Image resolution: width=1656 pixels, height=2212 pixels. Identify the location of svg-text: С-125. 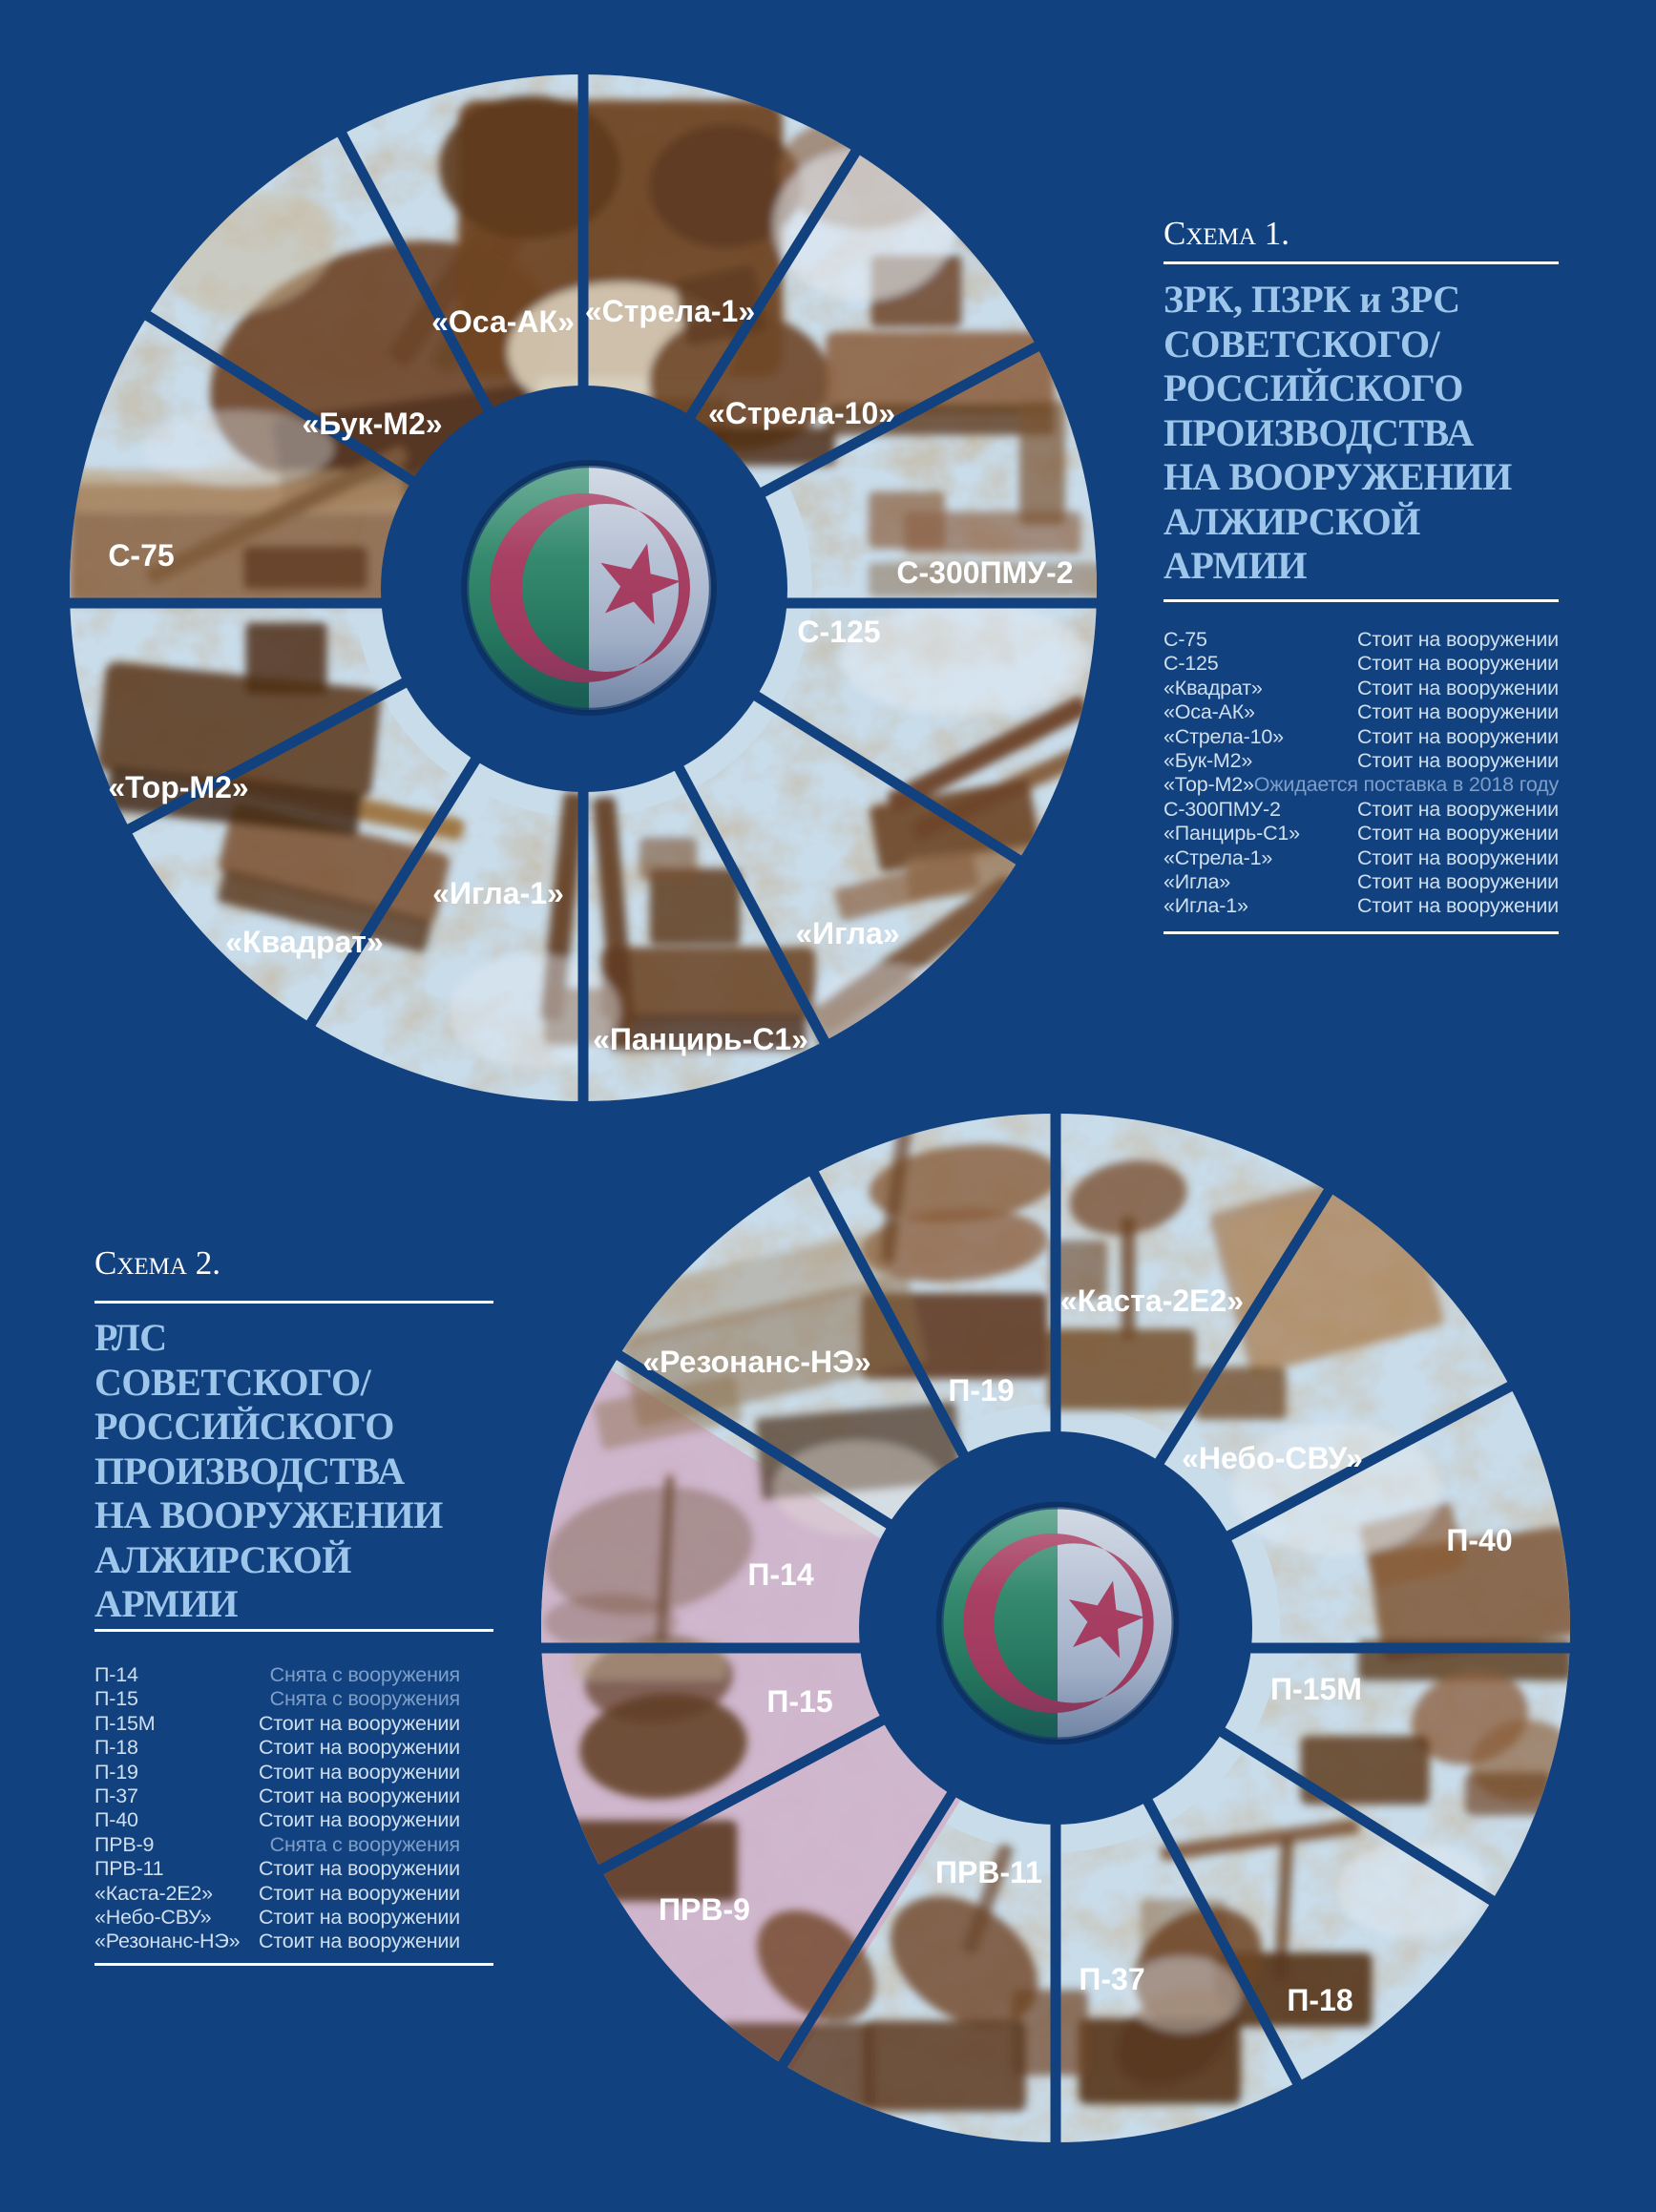
(838, 632).